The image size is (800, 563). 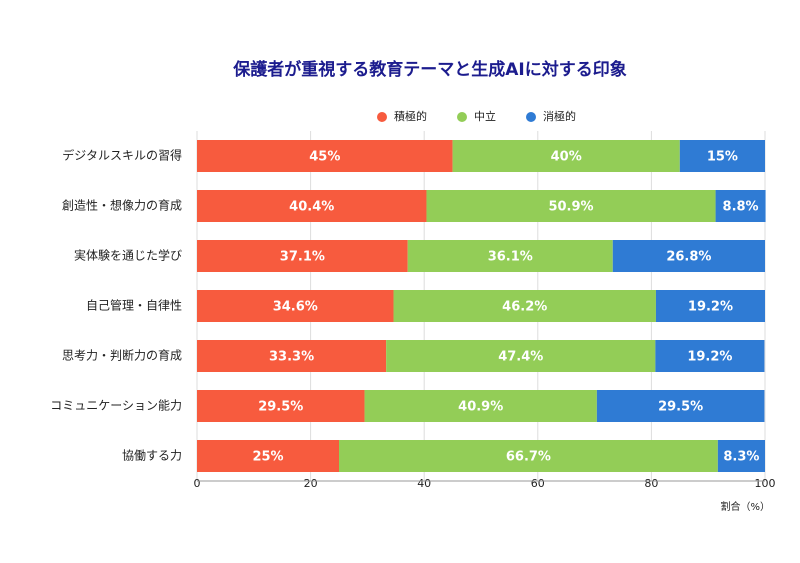 I want to click on value-label: 25%, so click(x=267, y=457).